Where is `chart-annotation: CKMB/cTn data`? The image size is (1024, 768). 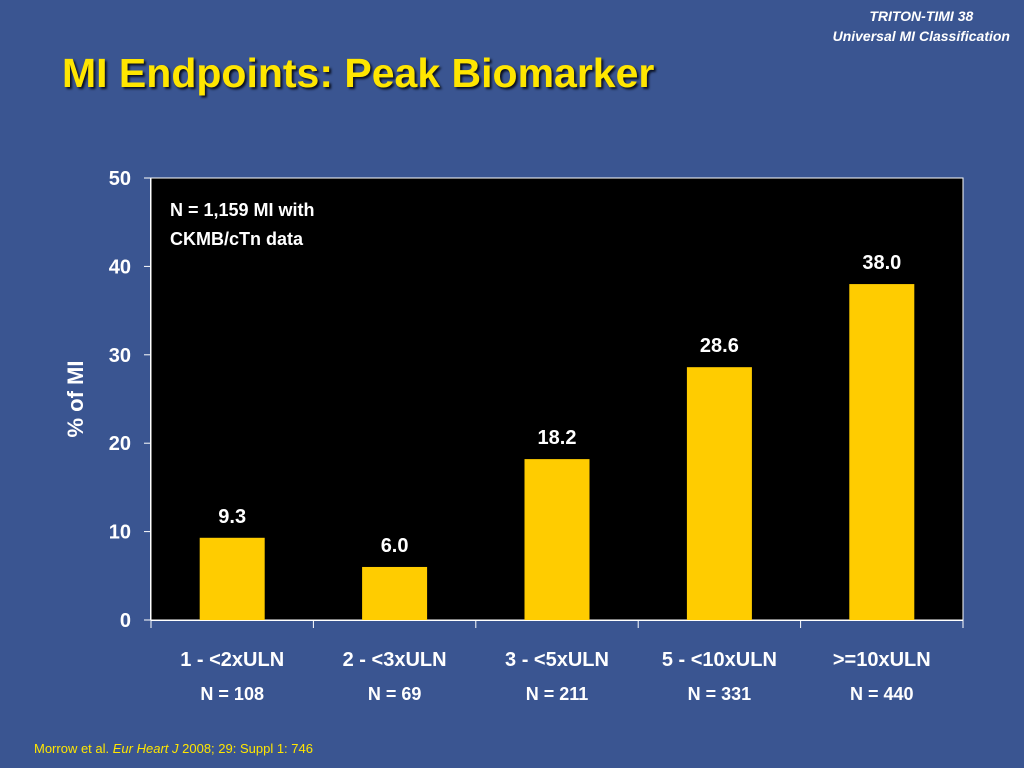
chart-annotation: CKMB/cTn data is located at coordinates (237, 239).